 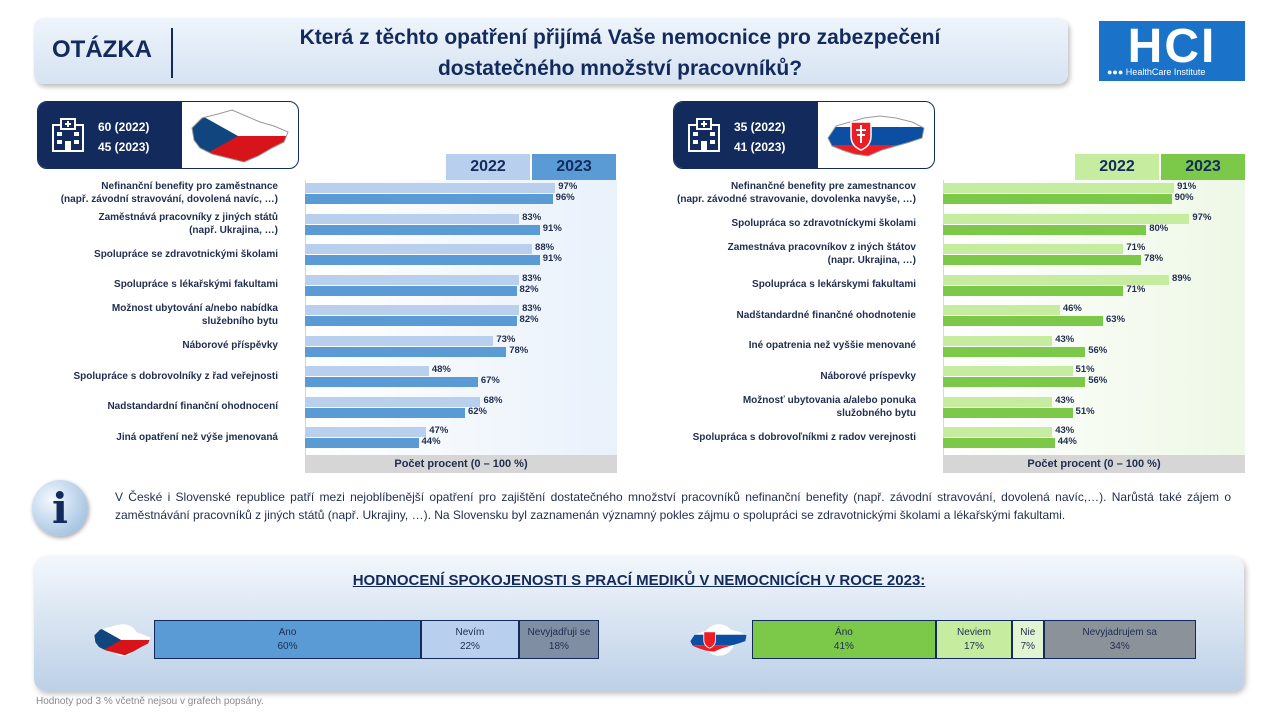 I want to click on sk-satisfaction-segment-label: Áno, so click(x=844, y=632).